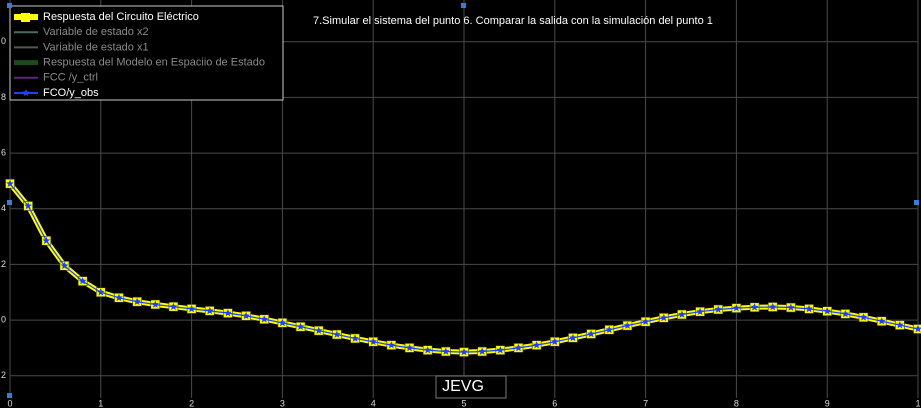  Describe the element at coordinates (645, 403) in the screenshot. I see `x-tick-label: 7` at that location.